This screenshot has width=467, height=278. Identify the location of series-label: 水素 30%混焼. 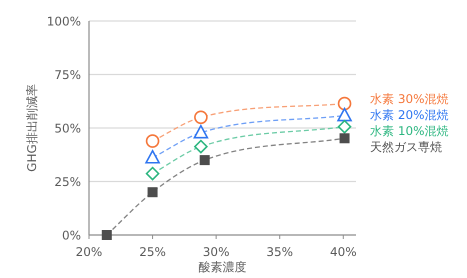
(409, 99).